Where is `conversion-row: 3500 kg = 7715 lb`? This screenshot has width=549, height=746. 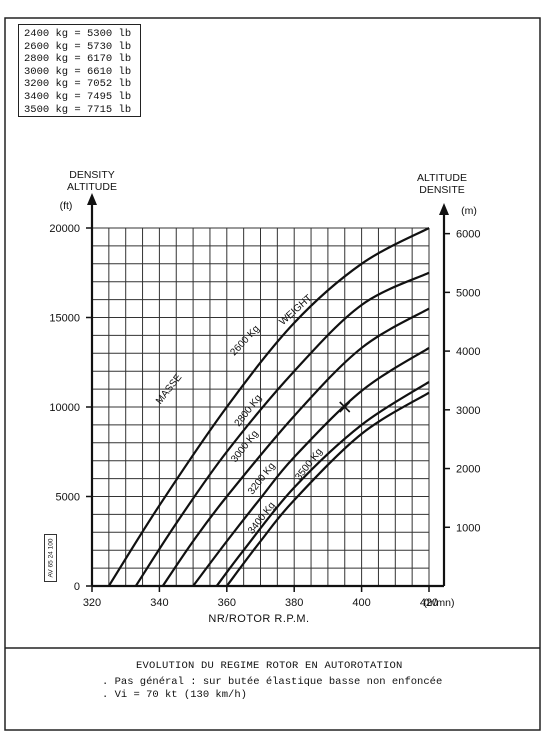 conversion-row: 3500 kg = 7715 lb is located at coordinates (78, 109).